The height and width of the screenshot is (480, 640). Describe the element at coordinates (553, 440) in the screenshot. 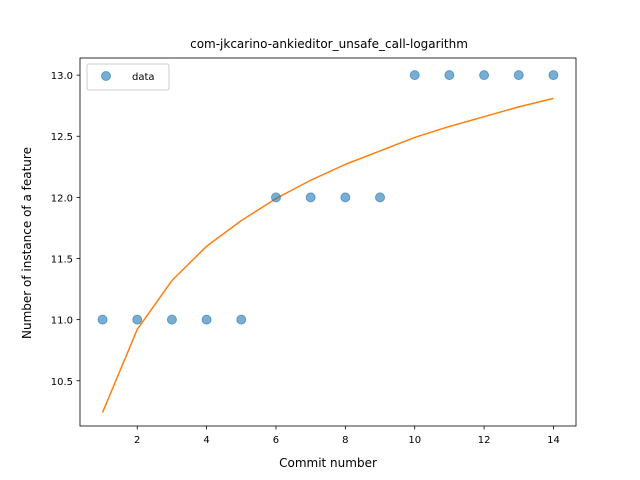

I see `x-tick-label: 14` at that location.